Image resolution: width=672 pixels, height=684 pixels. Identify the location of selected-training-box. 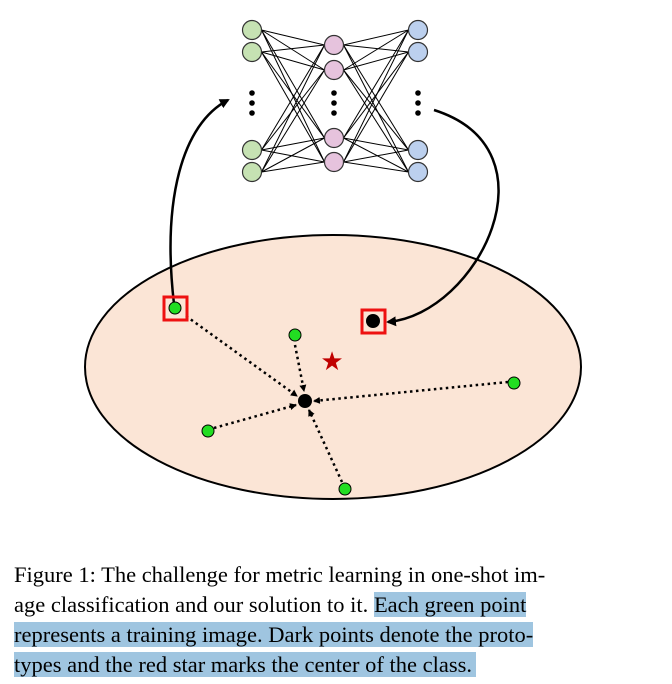
(175, 308).